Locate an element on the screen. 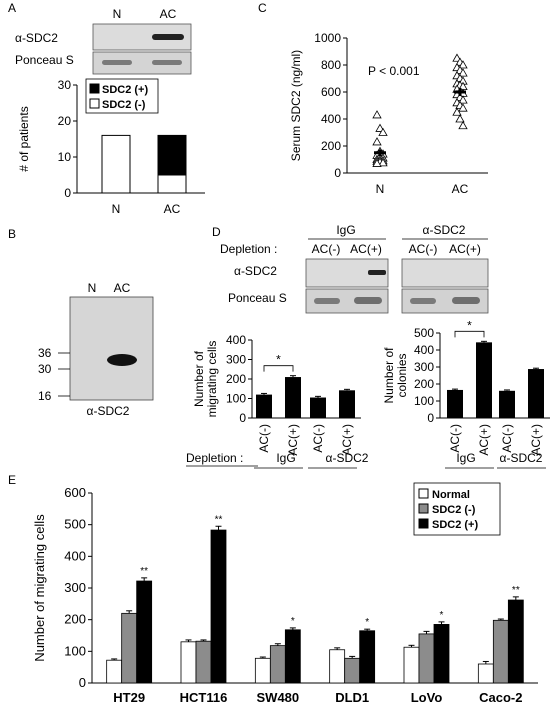 This screenshot has height=728, width=550. blot-row-label-ponceau: Ponceau S is located at coordinates (44, 60).